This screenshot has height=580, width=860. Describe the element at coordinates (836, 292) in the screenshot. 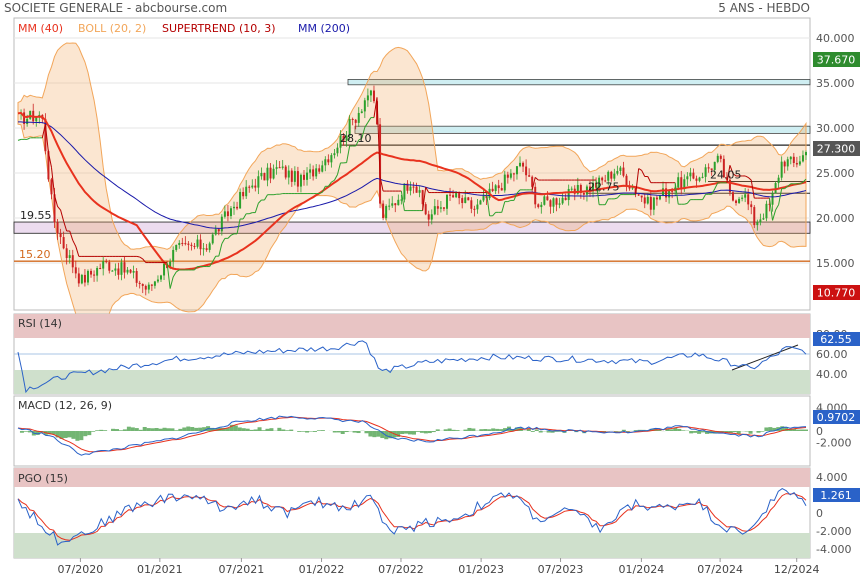

I see `low-badge` at that location.